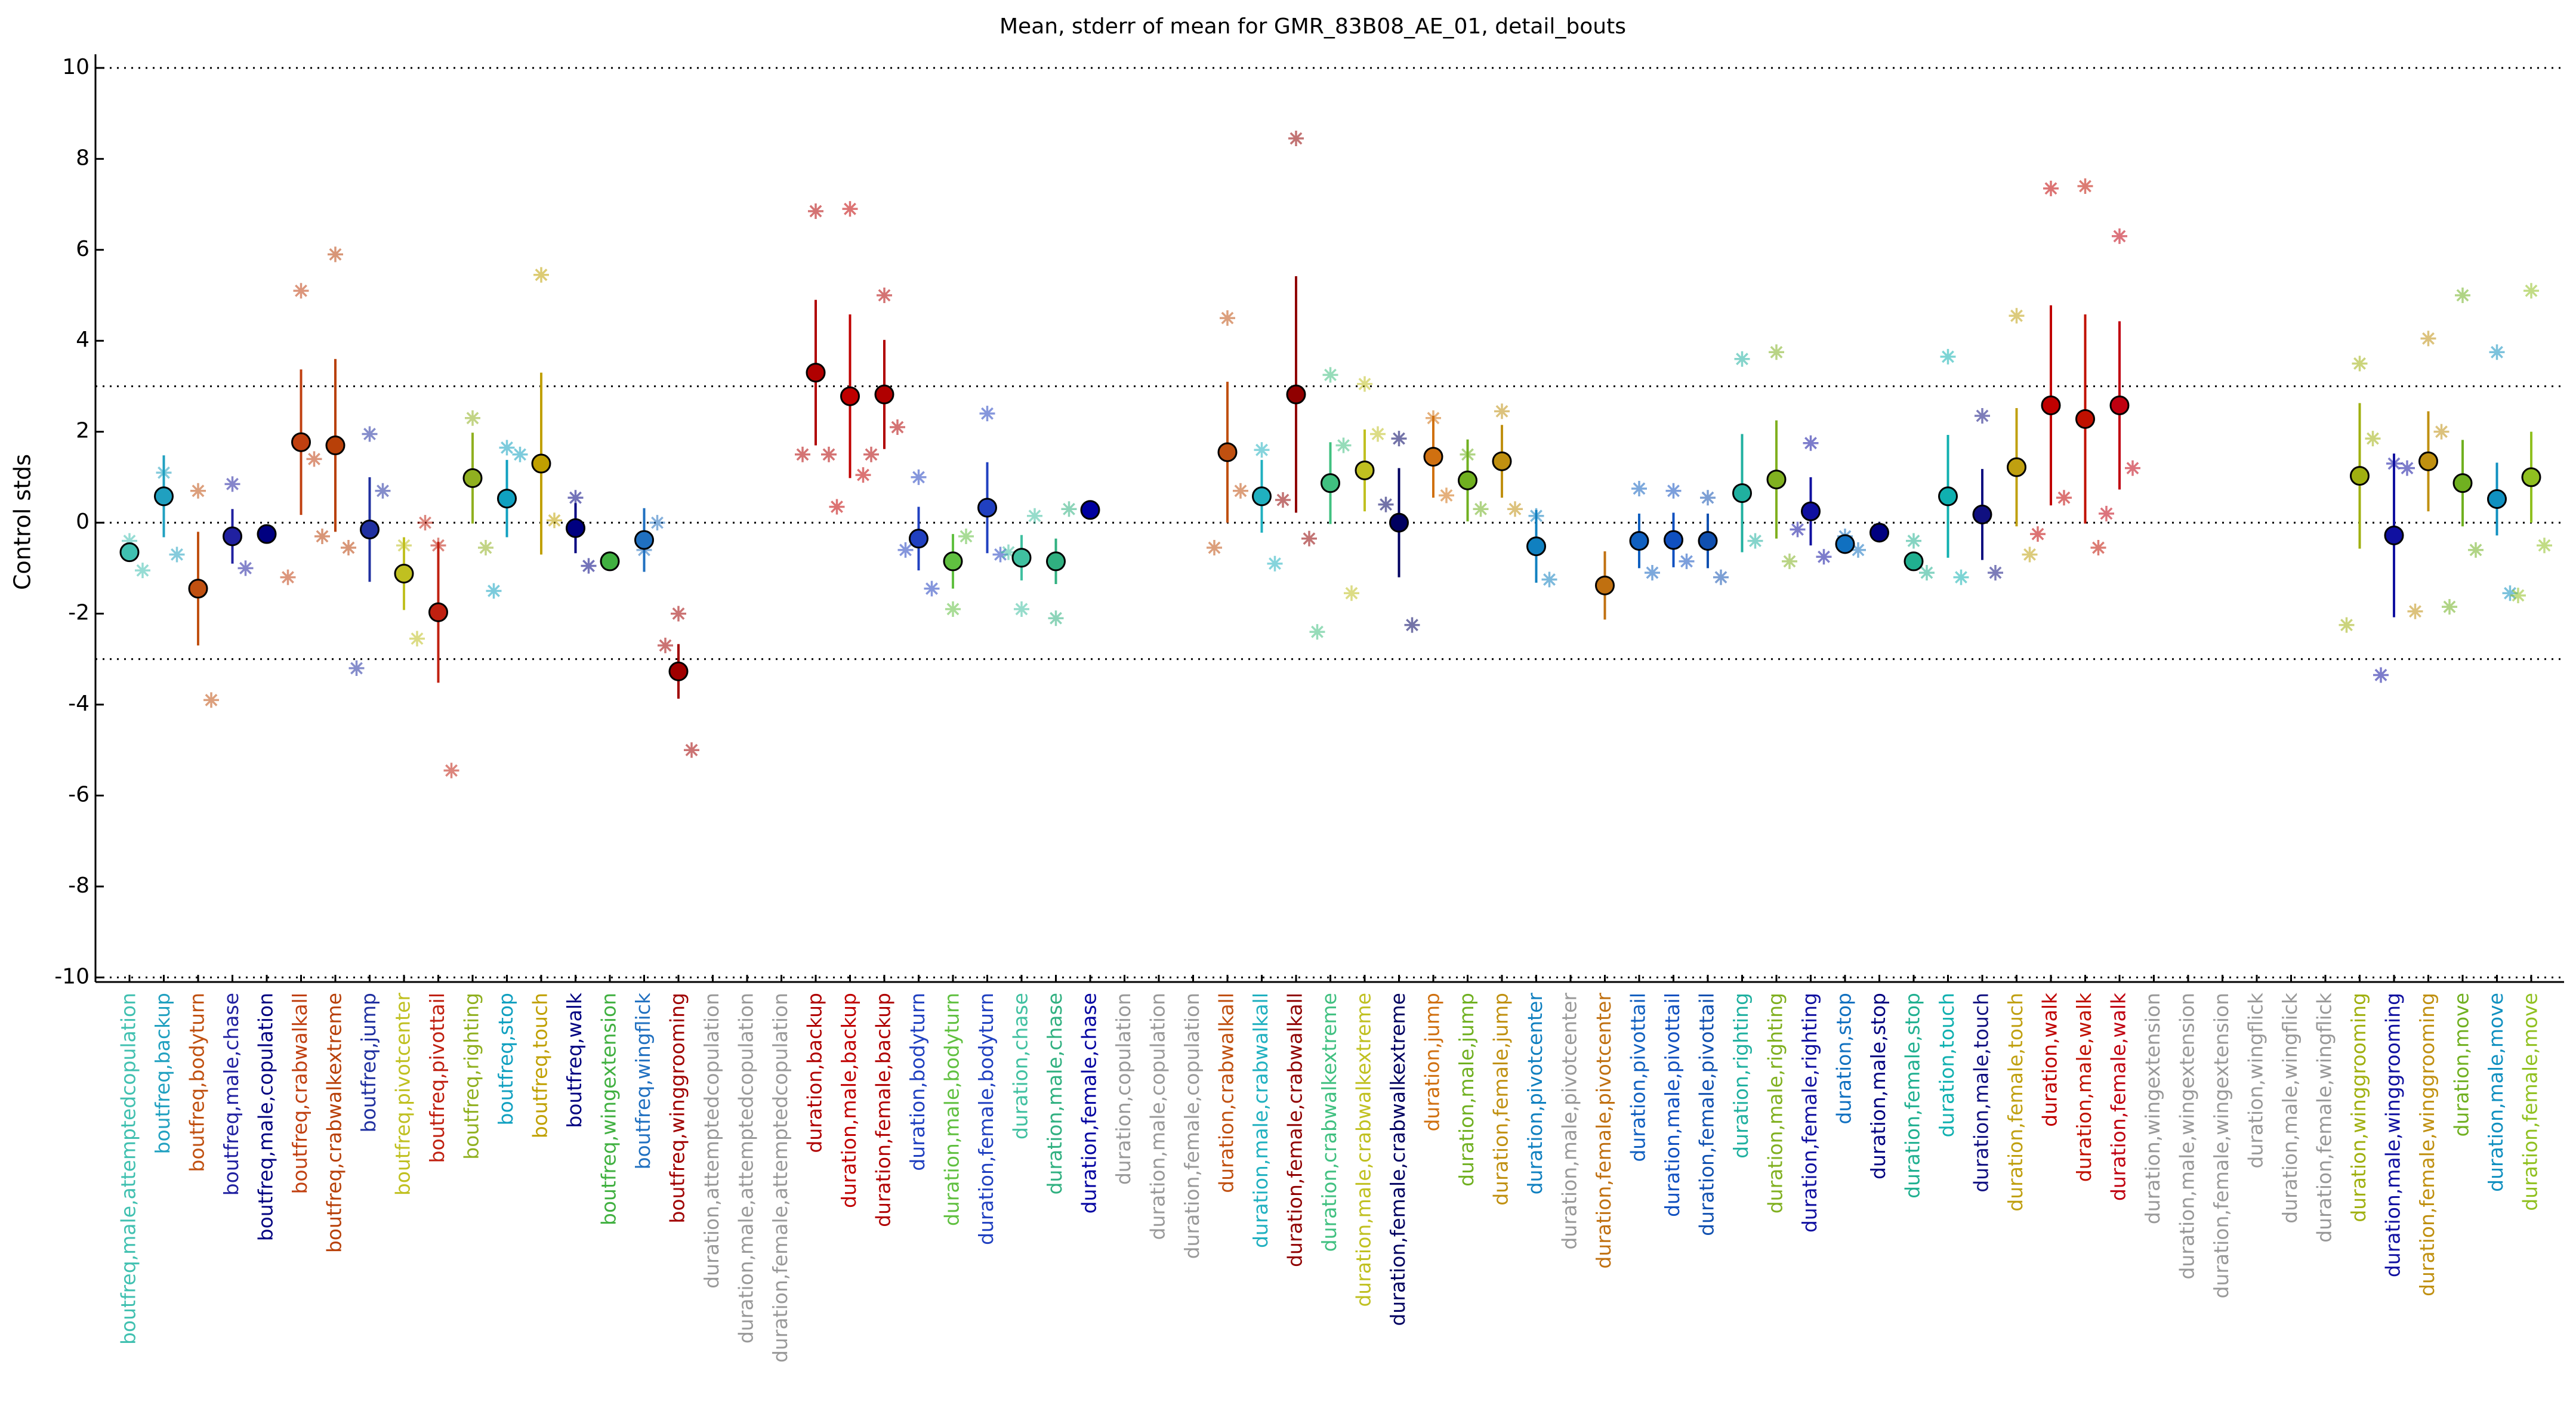 The height and width of the screenshot is (1402, 2576). Describe the element at coordinates (1089, 1103) in the screenshot. I see `x-tick-label: duration,female,chase` at that location.